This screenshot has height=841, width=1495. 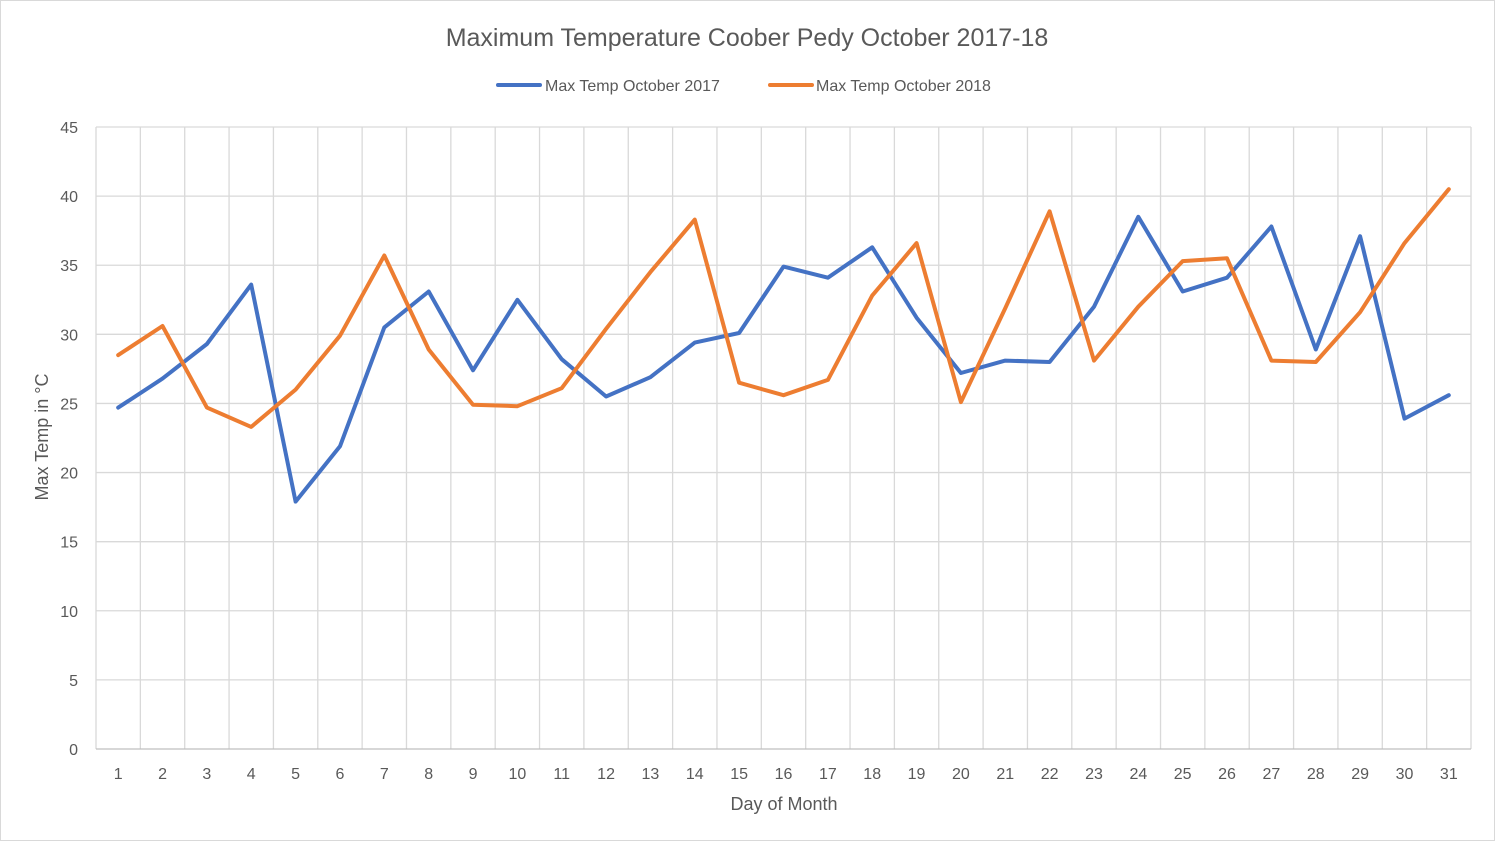 I want to click on x-tick-label: 4, so click(x=251, y=774).